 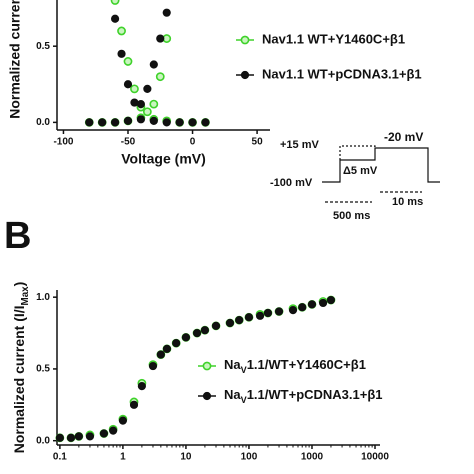 What do you see at coordinates (128, 142) in the screenshot?
I see `x-tick-label: -50` at bounding box center [128, 142].